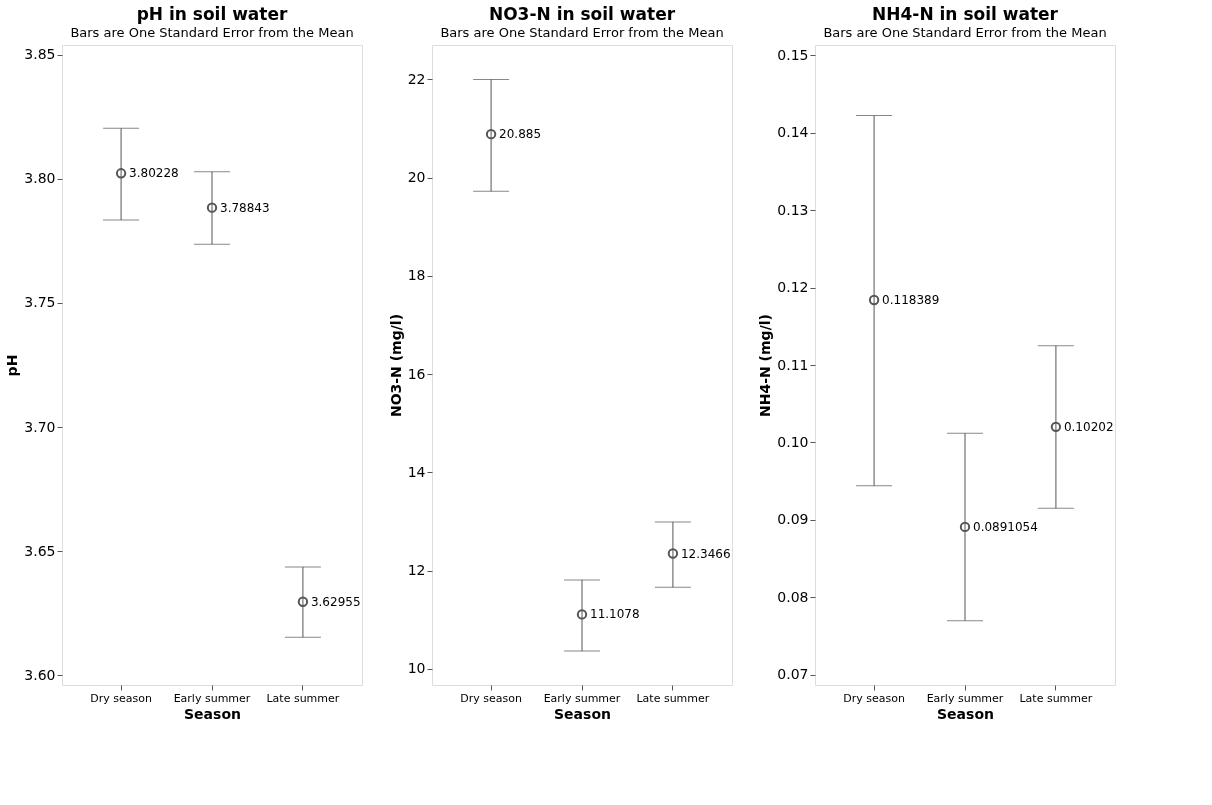 Image resolution: width=1212 pixels, height=805 pixels. I want to click on y-tick-label: 0.07, so click(793, 674).